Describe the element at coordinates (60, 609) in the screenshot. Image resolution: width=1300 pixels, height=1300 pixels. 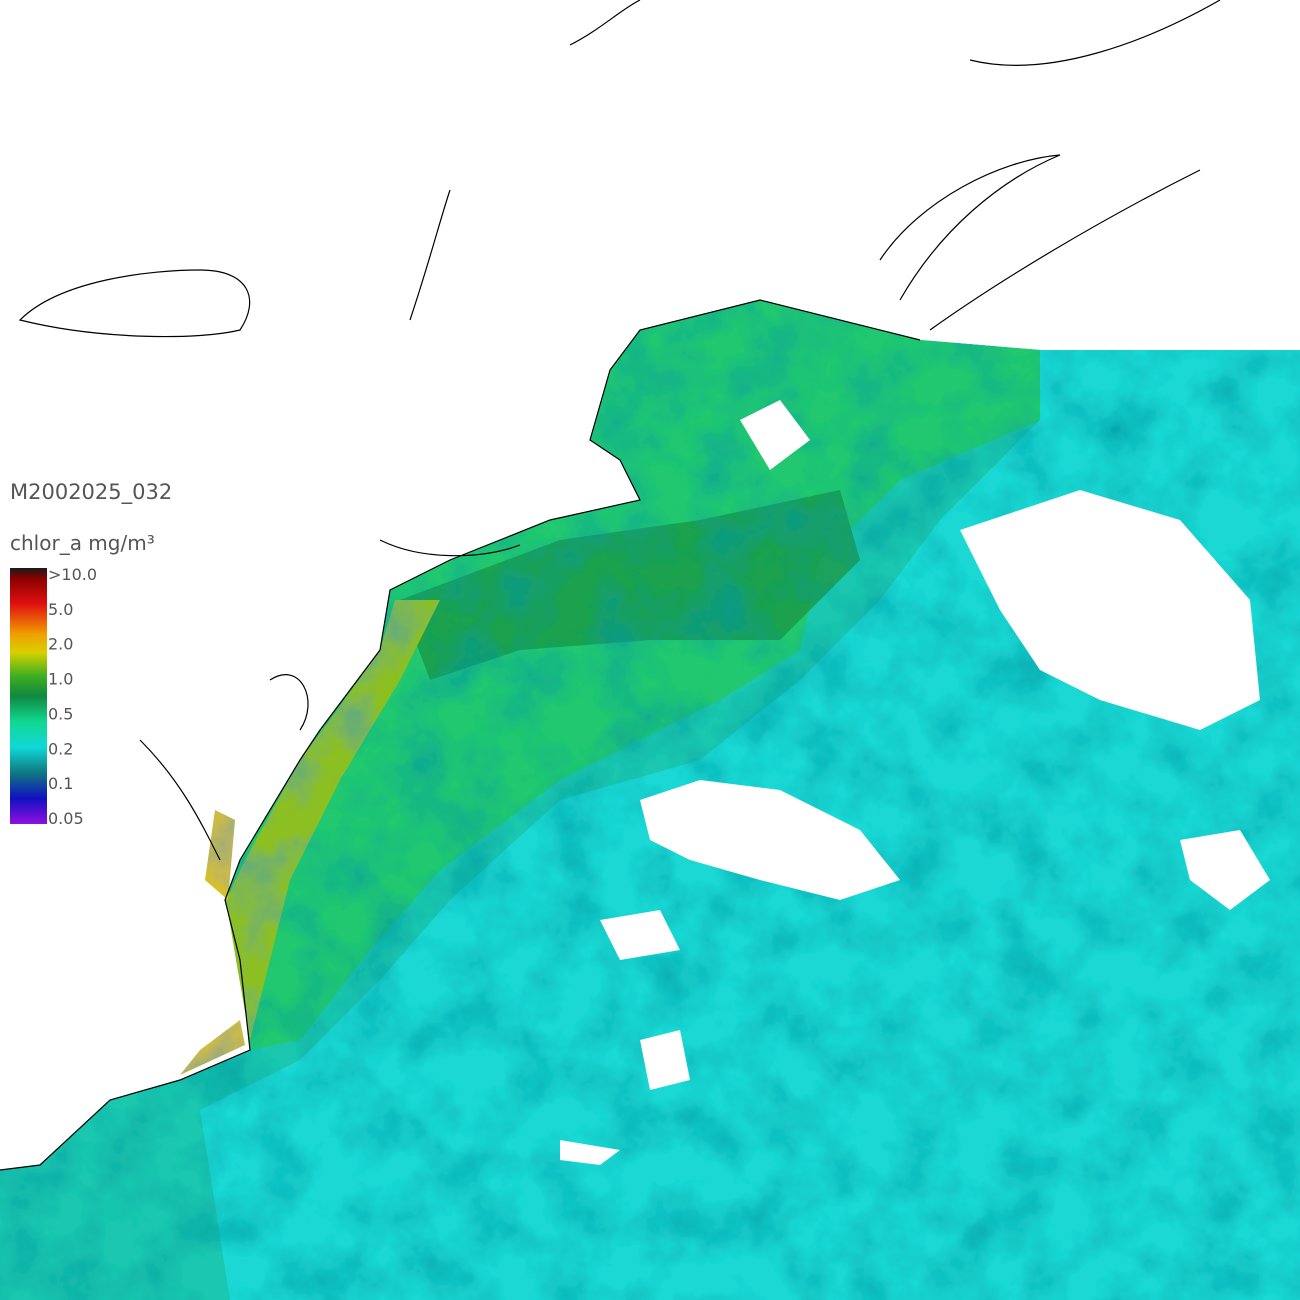
I see `colorbar-tick-label: 5.0` at that location.